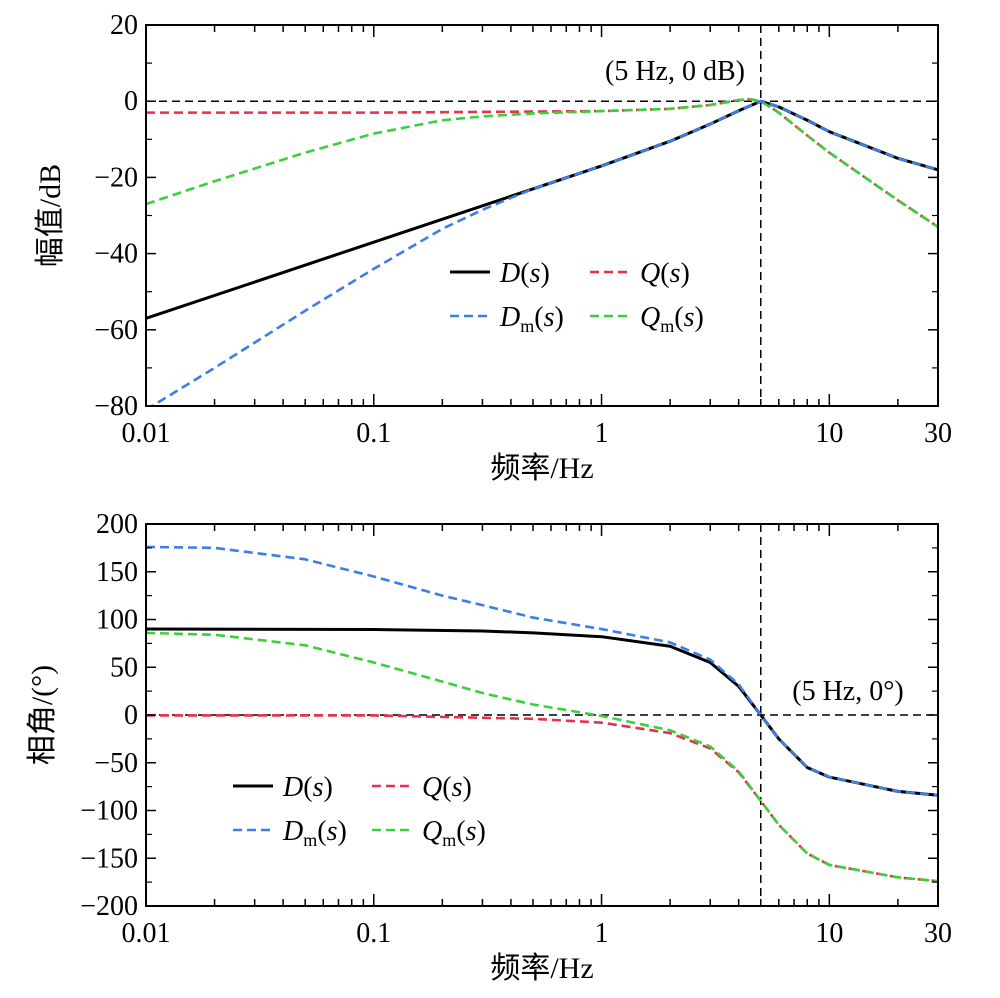 This screenshot has height=998, width=1000. Describe the element at coordinates (117, 620) in the screenshot. I see `y-tick-label: 100` at that location.